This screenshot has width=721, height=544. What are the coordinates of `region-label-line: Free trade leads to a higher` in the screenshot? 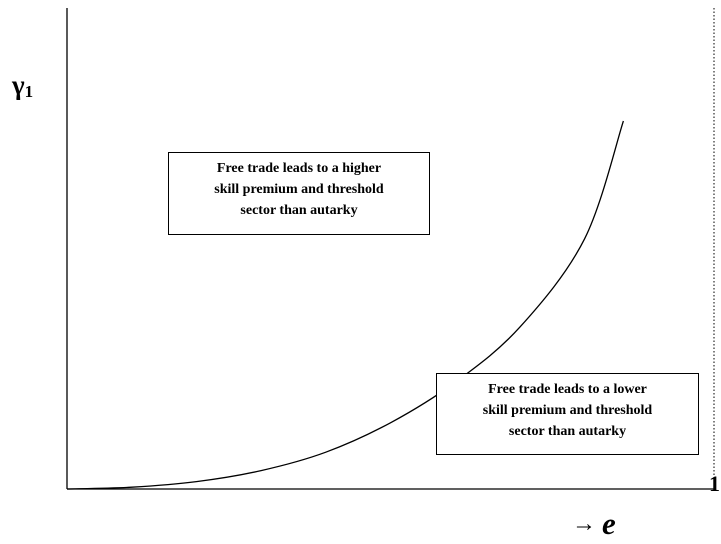 It's located at (299, 168).